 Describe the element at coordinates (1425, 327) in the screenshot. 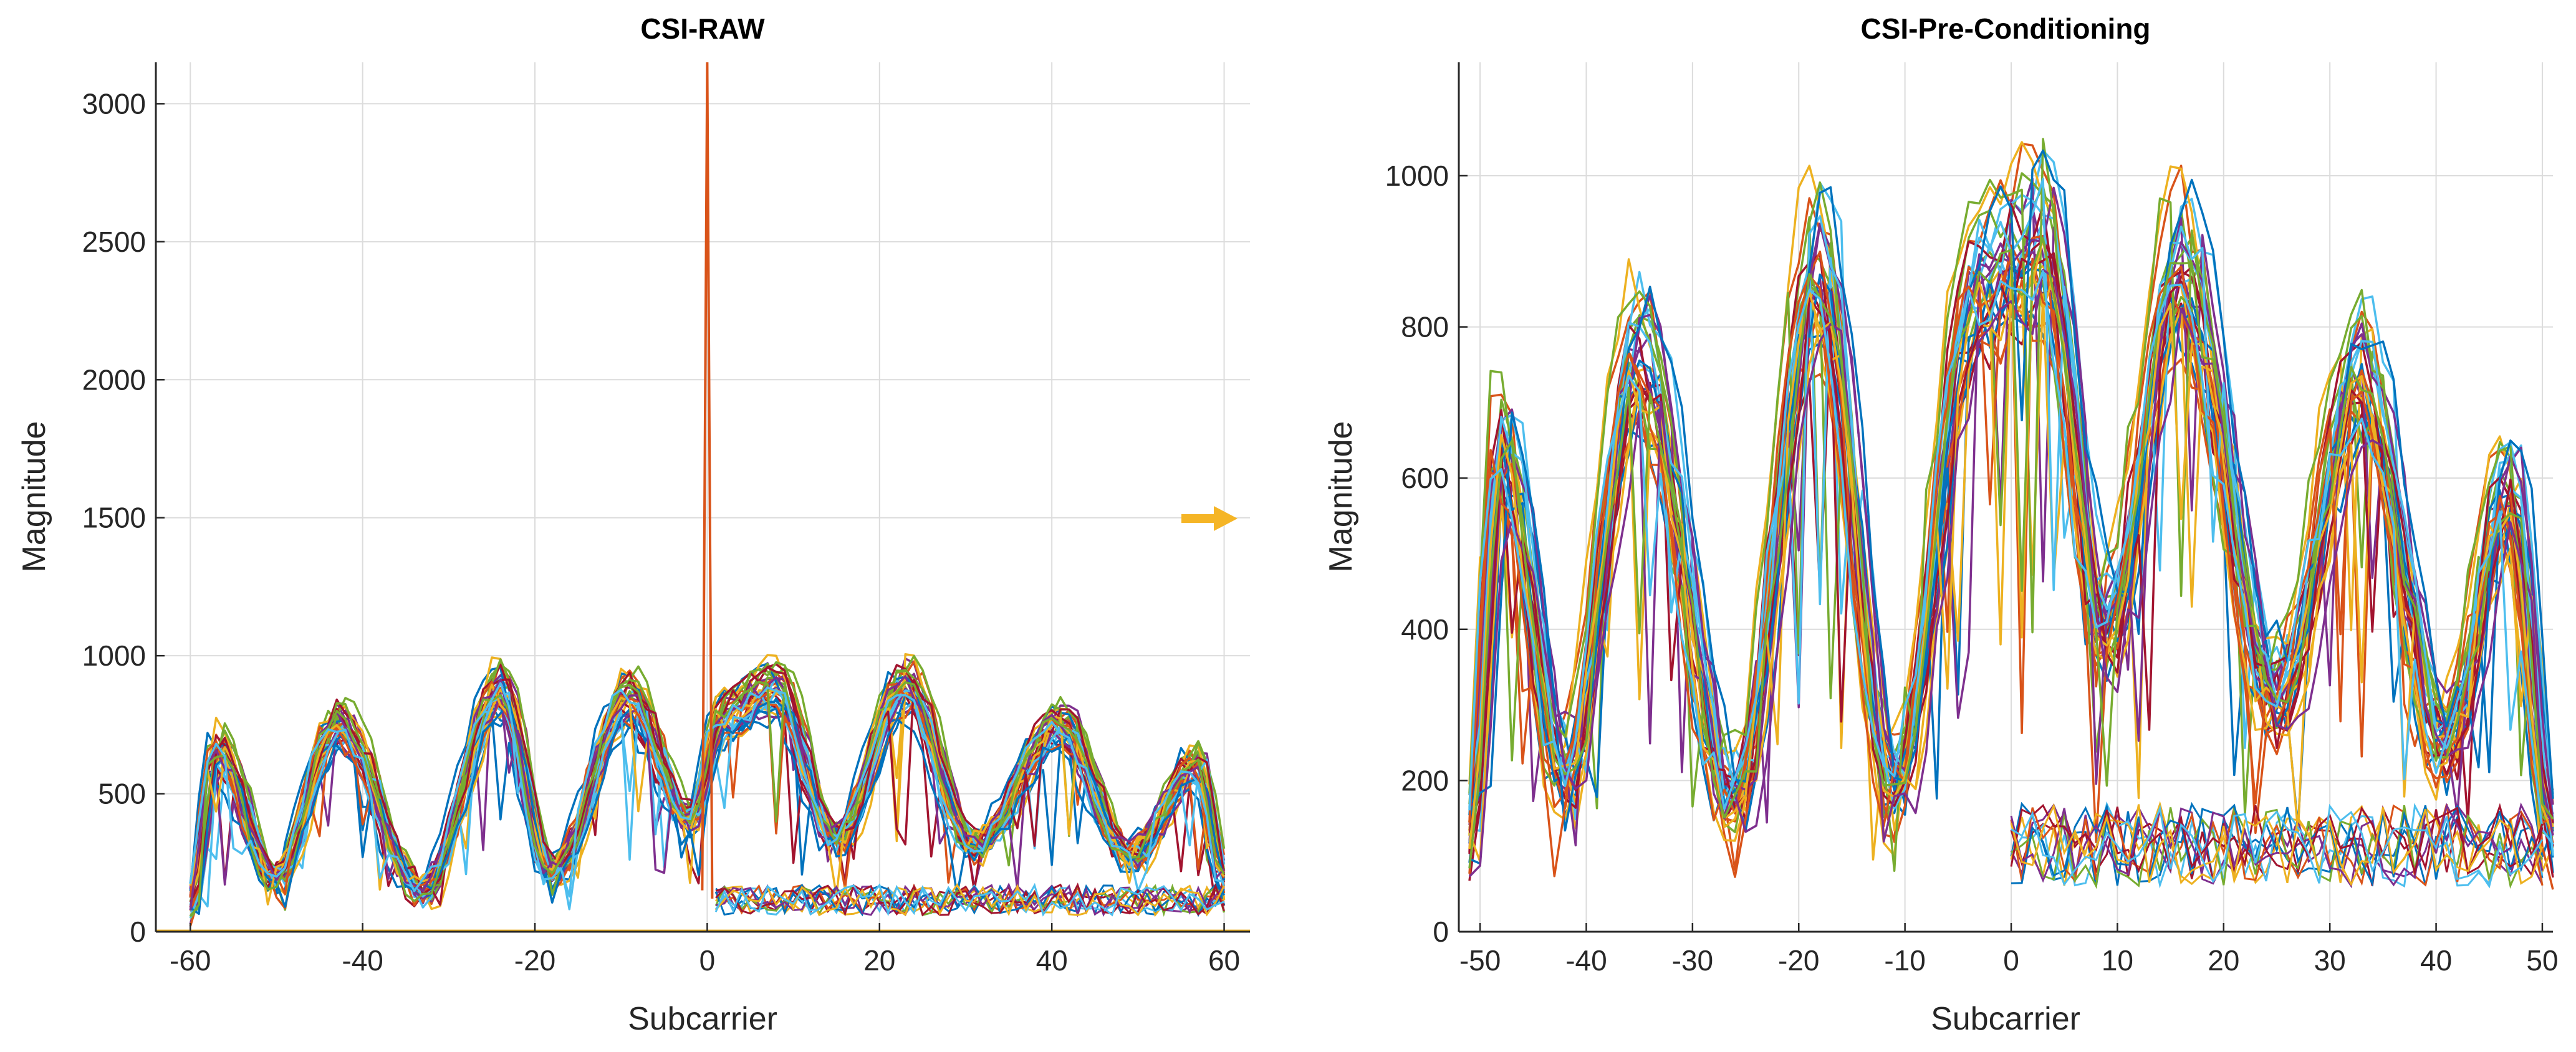

I see `y-tick-label: 800` at that location.